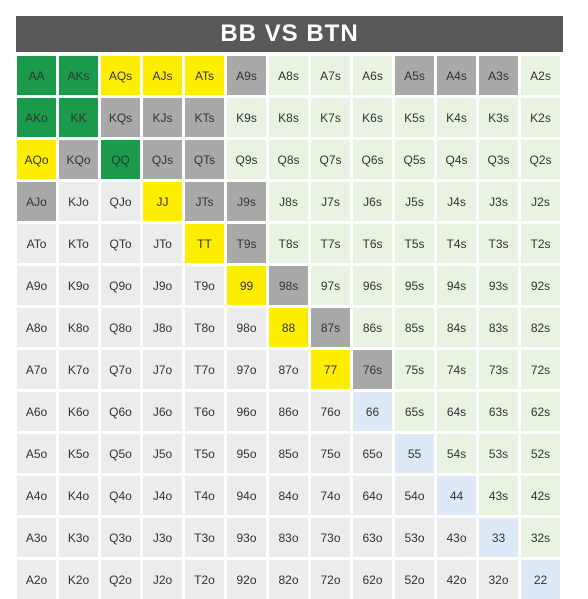 Image resolution: width=588 pixels, height=599 pixels. What do you see at coordinates (498, 285) in the screenshot?
I see `hand-cell: 93s` at bounding box center [498, 285].